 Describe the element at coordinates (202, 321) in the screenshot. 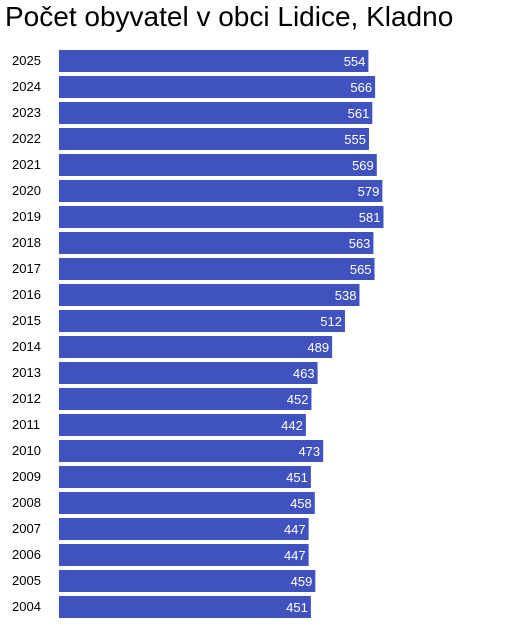

I see `bar-2015` at that location.